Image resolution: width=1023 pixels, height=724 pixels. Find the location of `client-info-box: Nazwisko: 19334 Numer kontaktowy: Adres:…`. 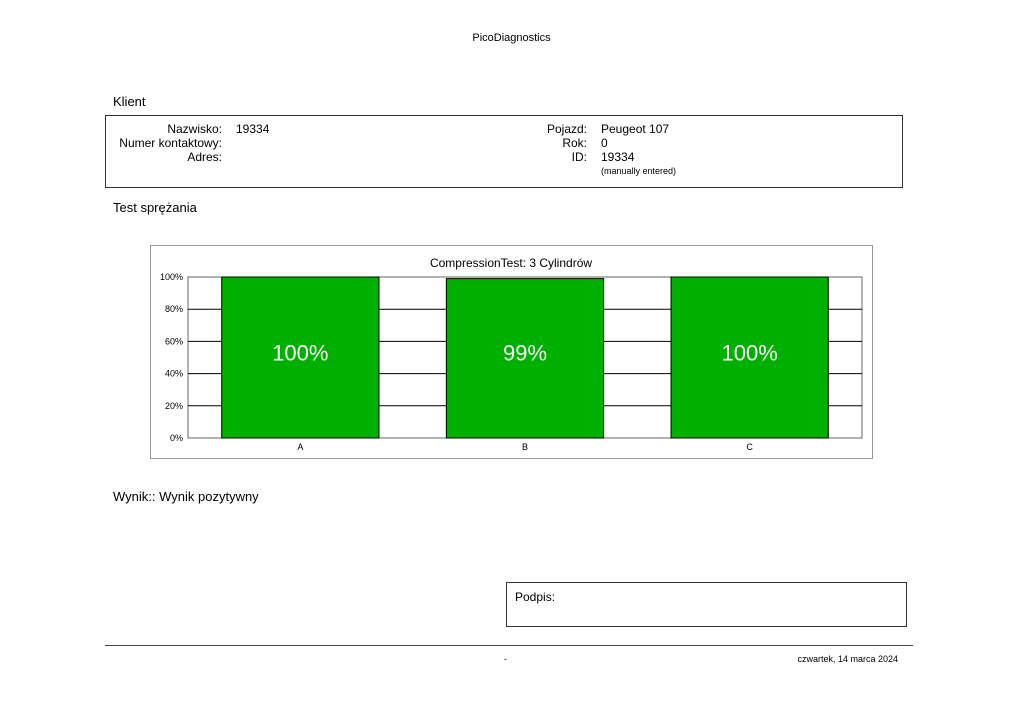

client-info-box: Nazwisko: 19334 Numer kontaktowy: Adres:… is located at coordinates (504, 151).